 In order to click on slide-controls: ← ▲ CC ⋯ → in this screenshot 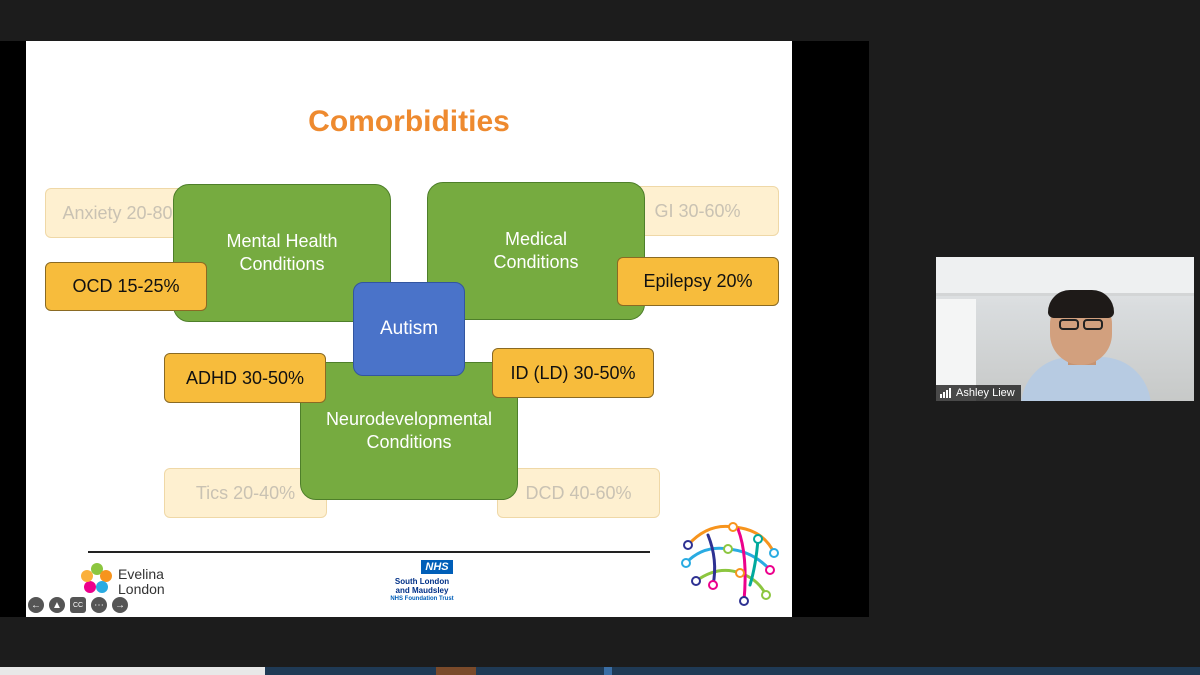, I will do `click(78, 605)`.